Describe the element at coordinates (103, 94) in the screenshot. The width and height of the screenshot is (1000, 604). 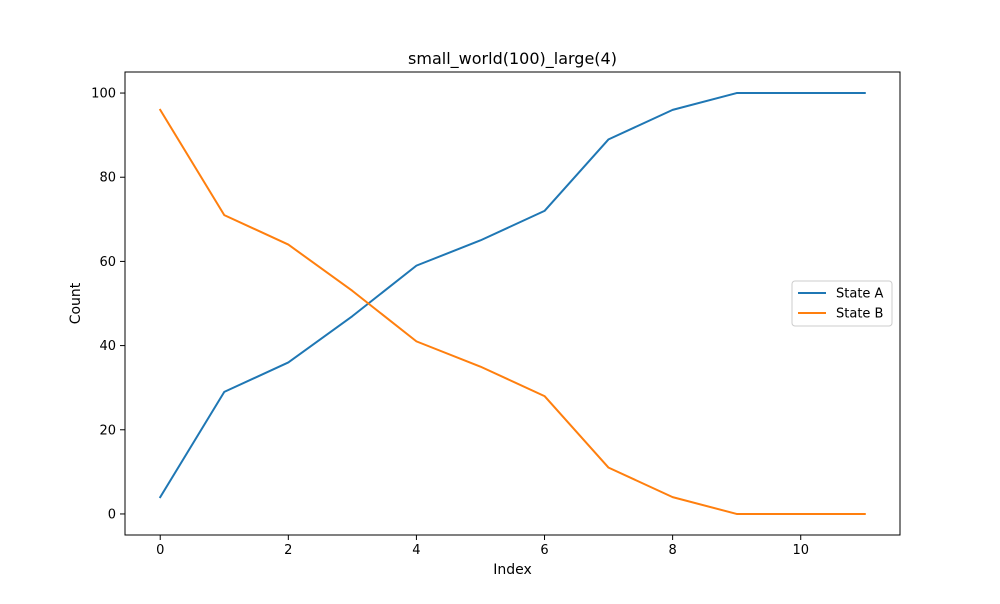
I see `y-tick-label: 100` at that location.